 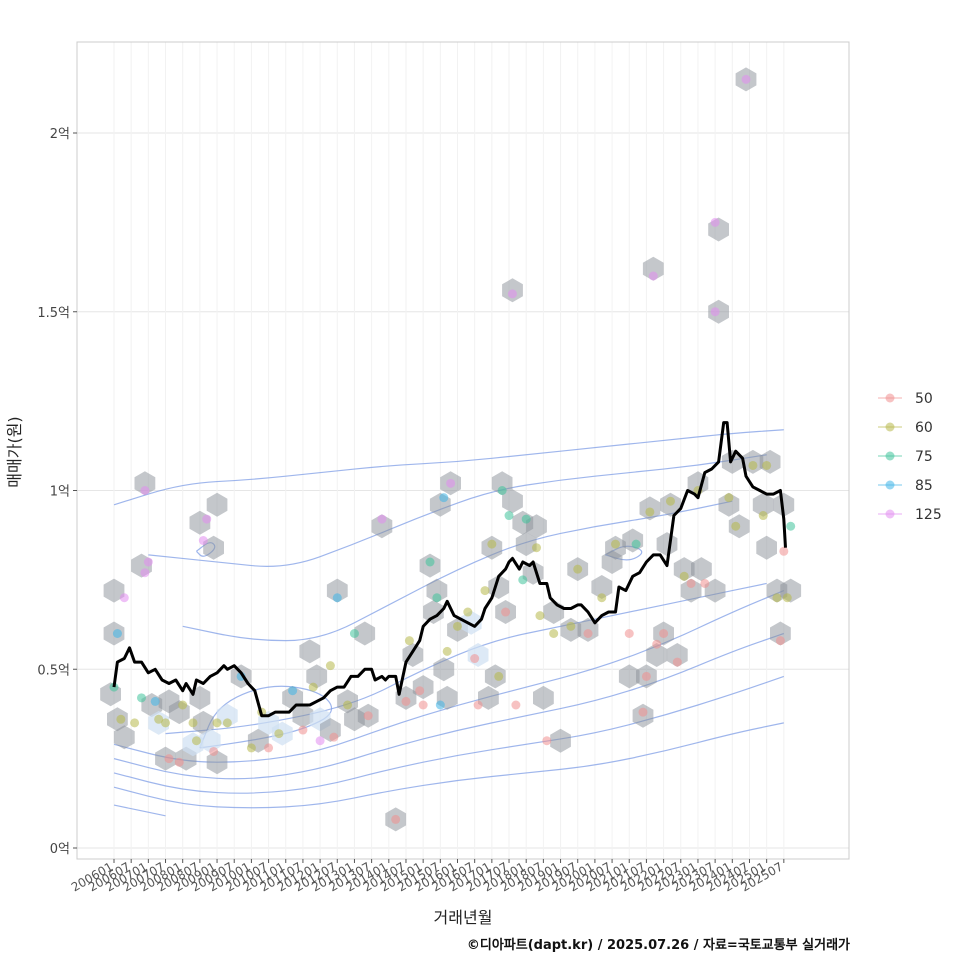 What do you see at coordinates (924, 486) in the screenshot?
I see `legend-label: 85` at bounding box center [924, 486].